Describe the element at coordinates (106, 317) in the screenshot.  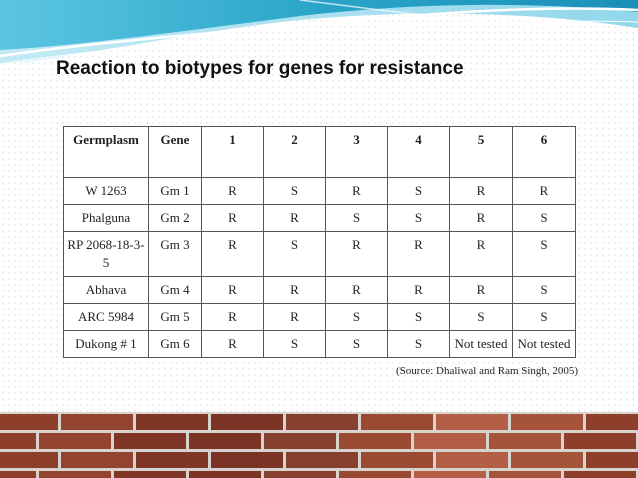
I see `table-cell: ARC 5984` at that location.